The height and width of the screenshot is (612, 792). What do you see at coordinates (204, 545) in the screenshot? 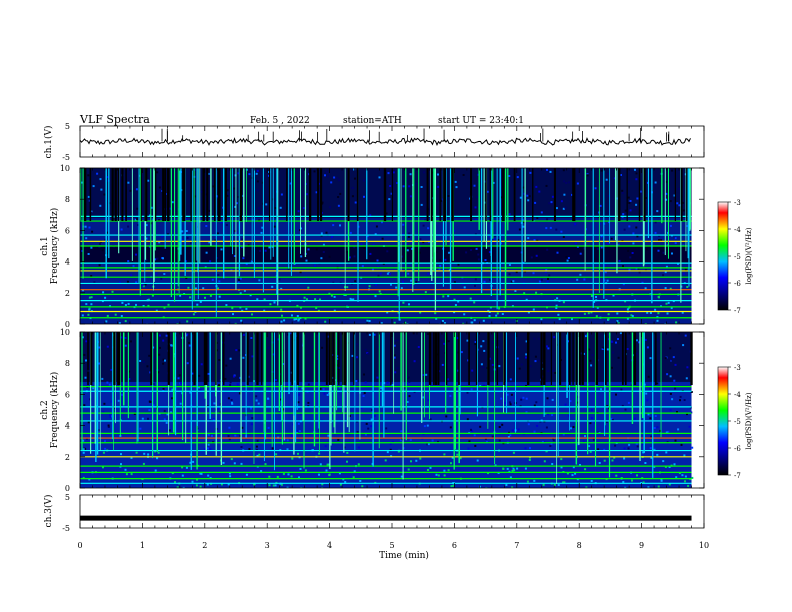
I see `x-tick-label: 2` at bounding box center [204, 545].